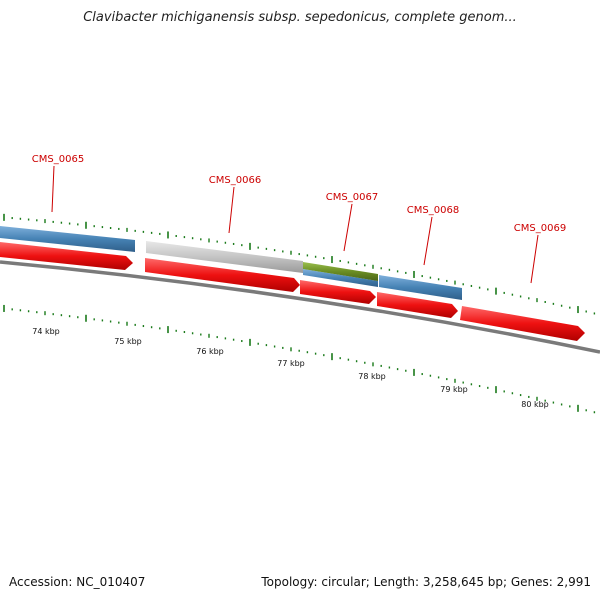 This screenshot has width=600, height=600. What do you see at coordinates (535, 404) in the screenshot?
I see `kbp-label: 80 kbp` at bounding box center [535, 404].